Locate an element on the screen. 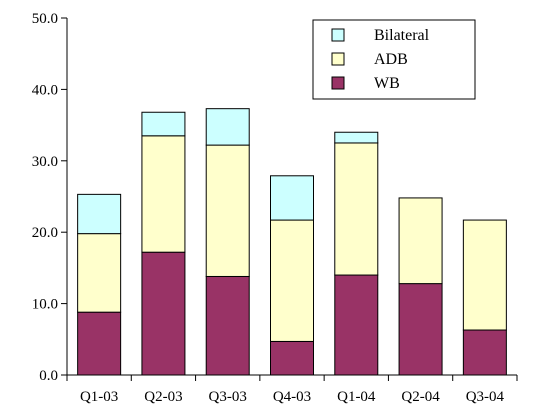 This screenshot has width=542, height=409. legend-label-bilateral: Bilateral is located at coordinates (402, 35).